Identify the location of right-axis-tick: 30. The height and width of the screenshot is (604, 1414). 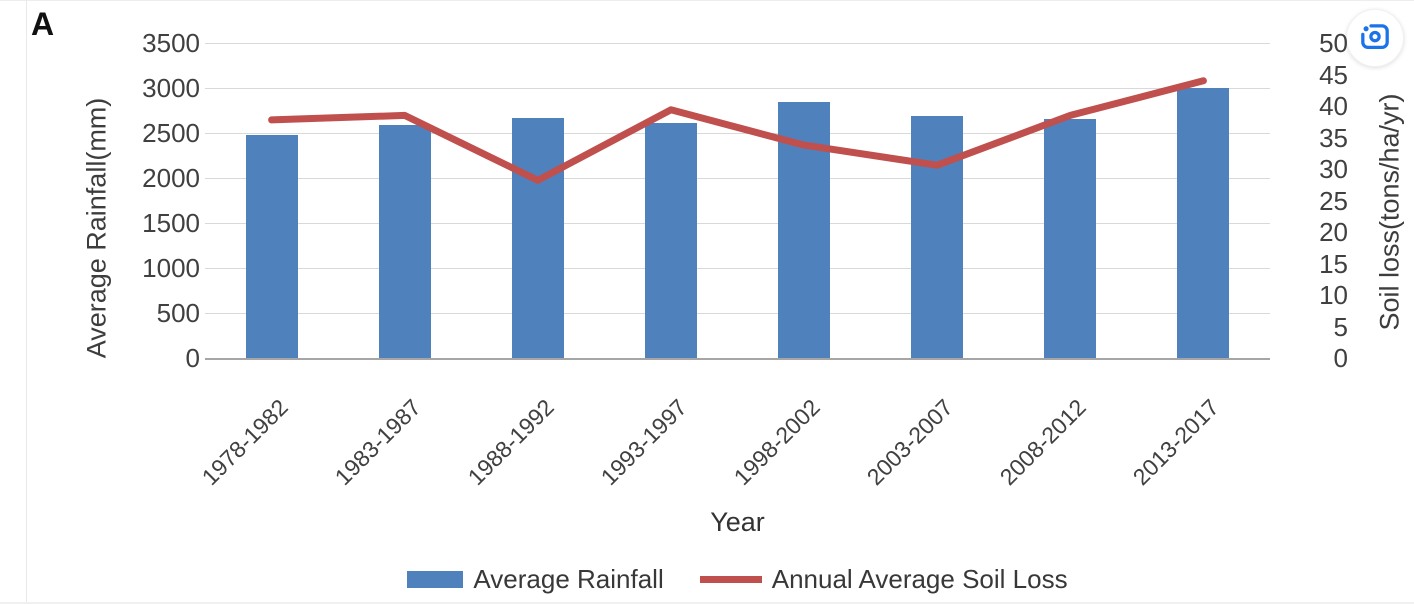
(1333, 169).